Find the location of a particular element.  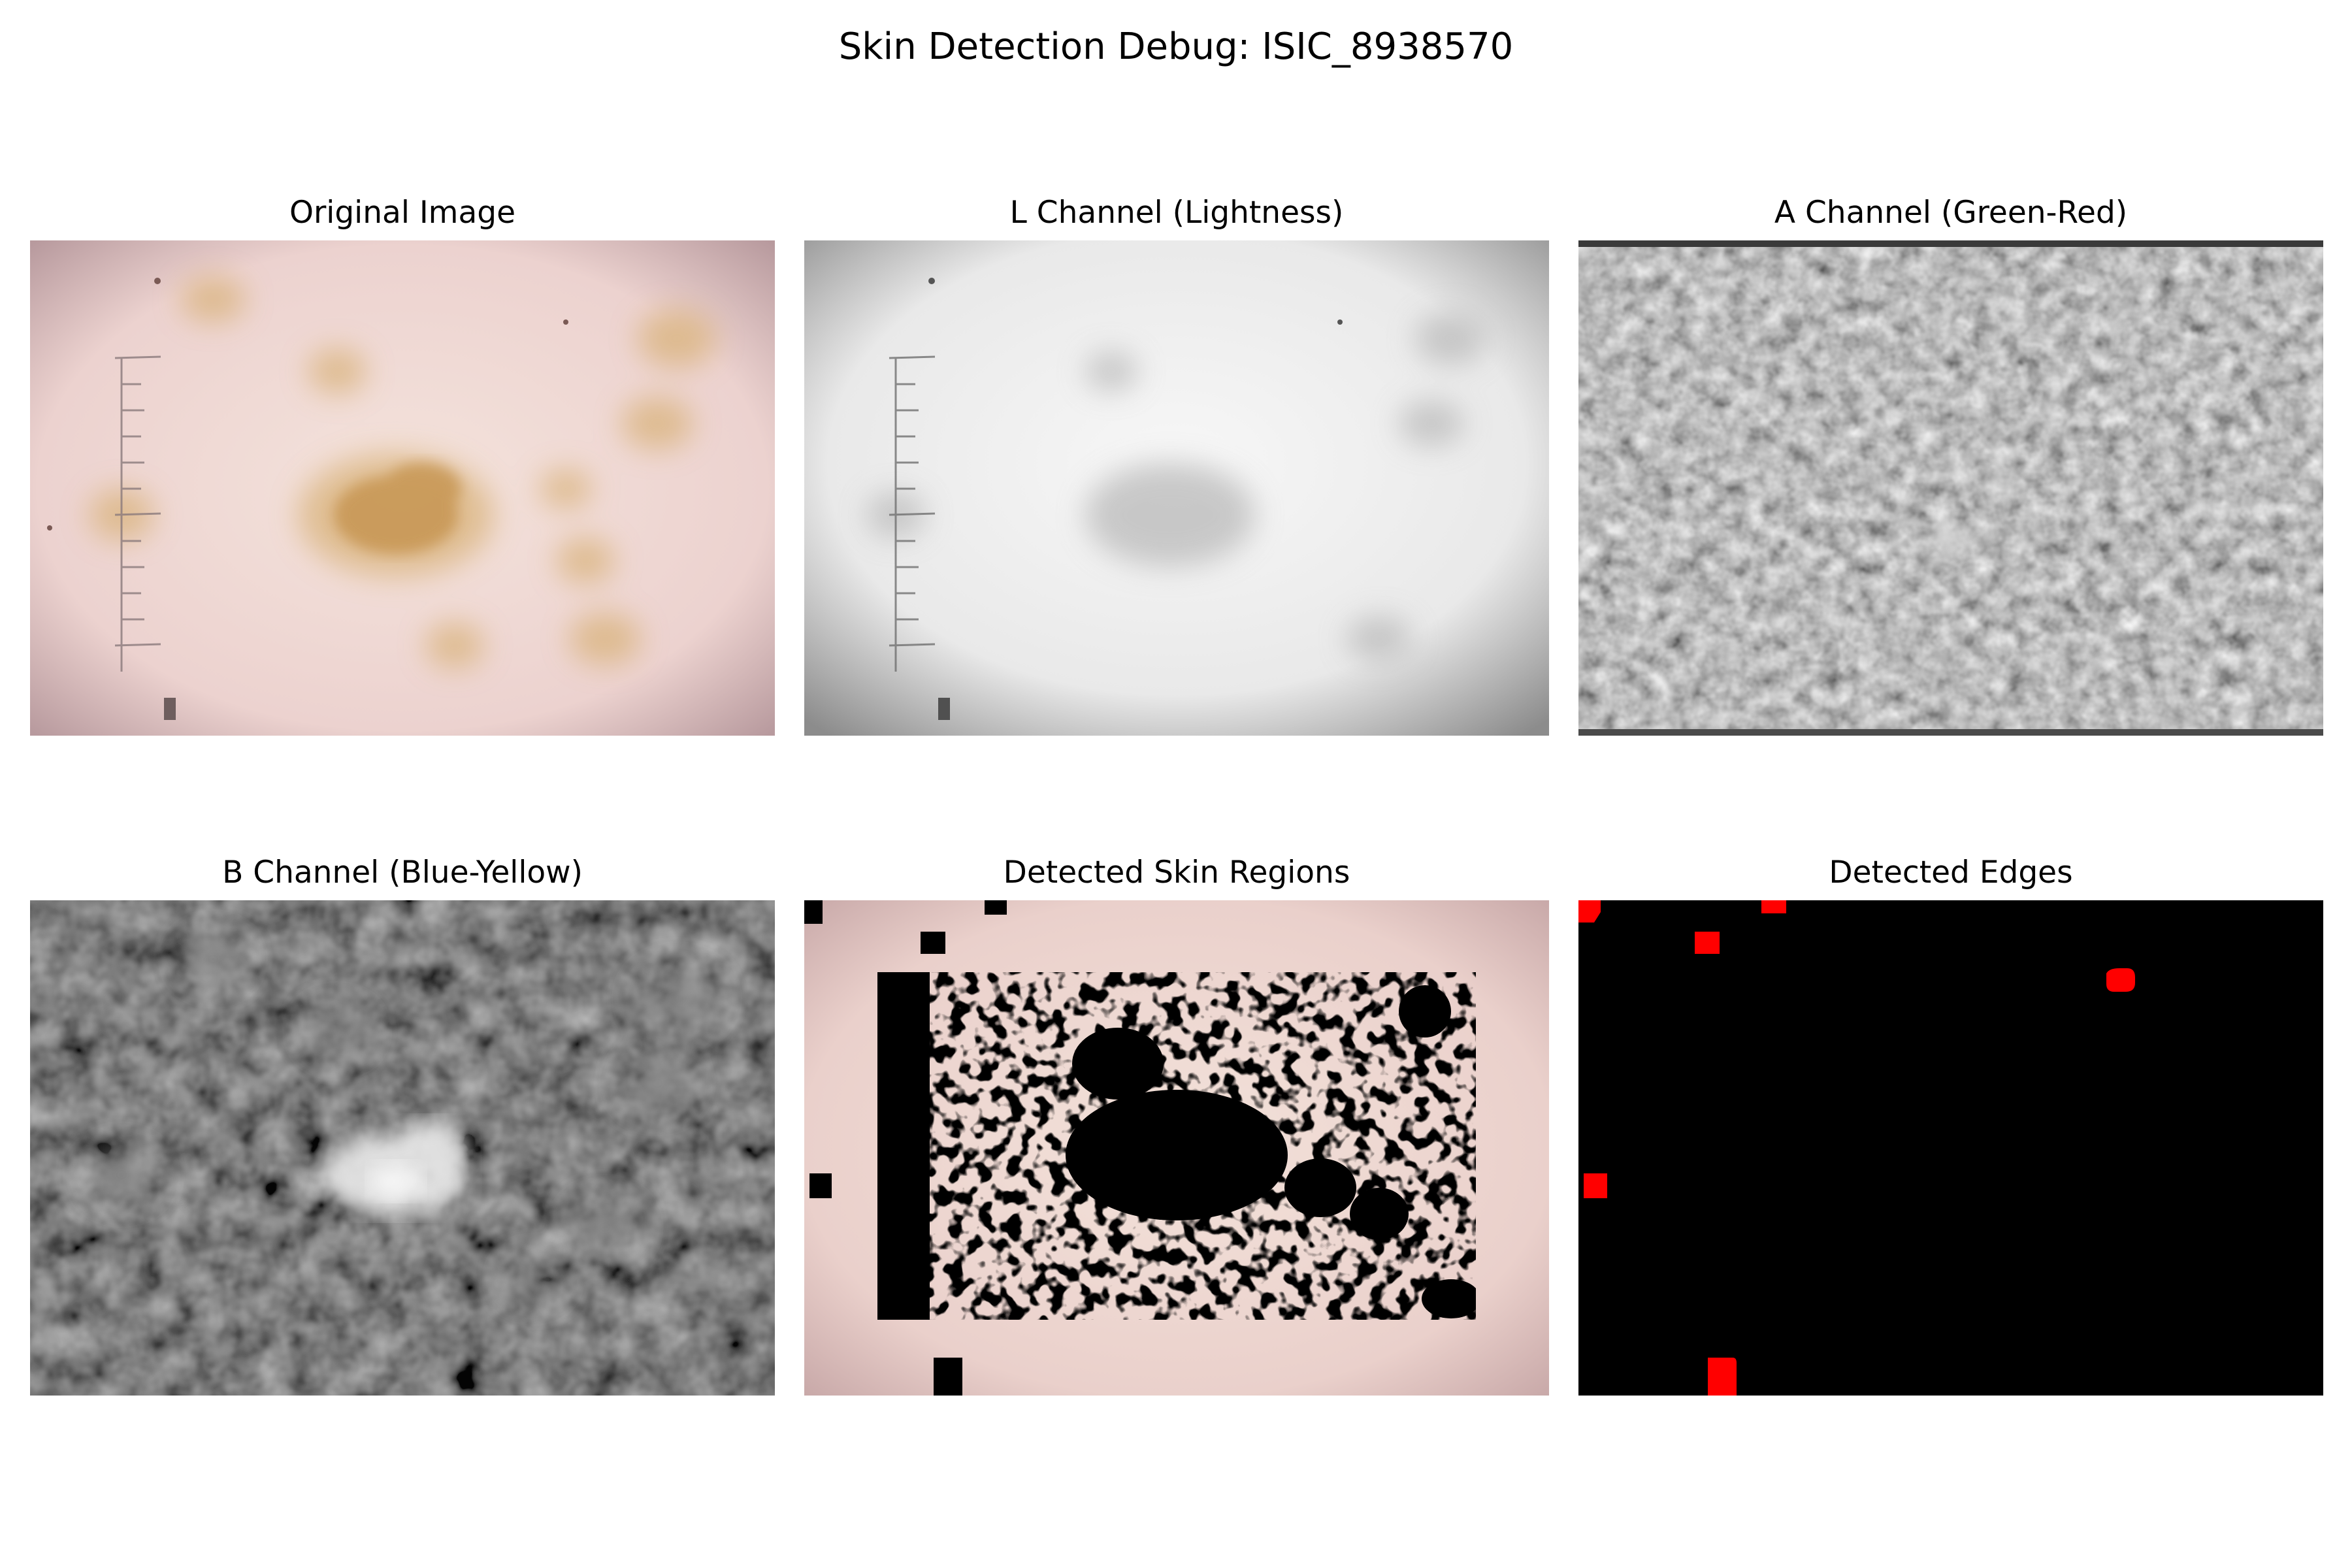

edges-image is located at coordinates (1950, 1148).